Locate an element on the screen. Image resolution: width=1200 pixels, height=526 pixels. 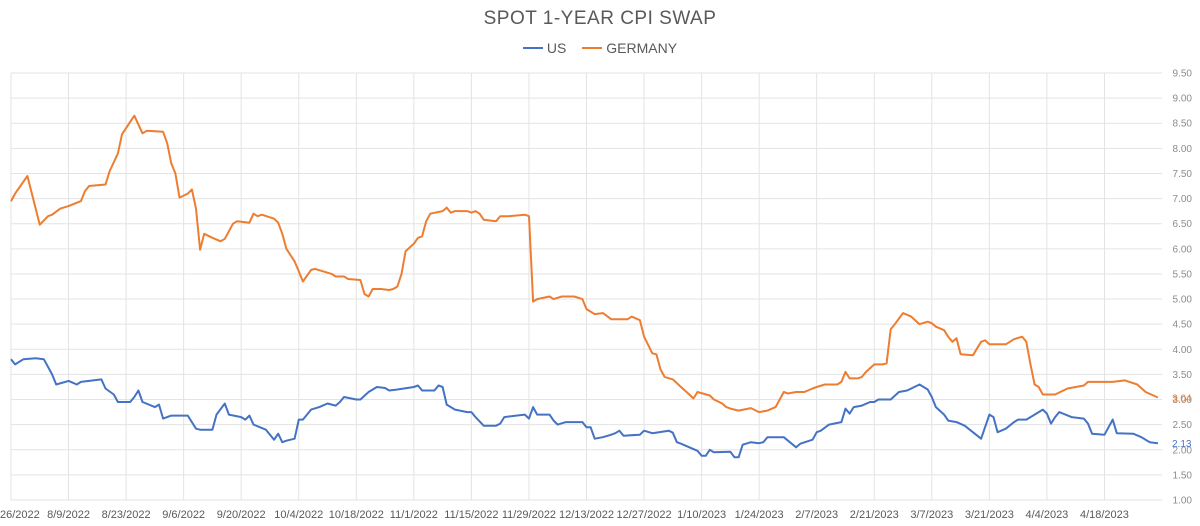
x-tick-label: 12/27/2022 is located at coordinates (644, 515).